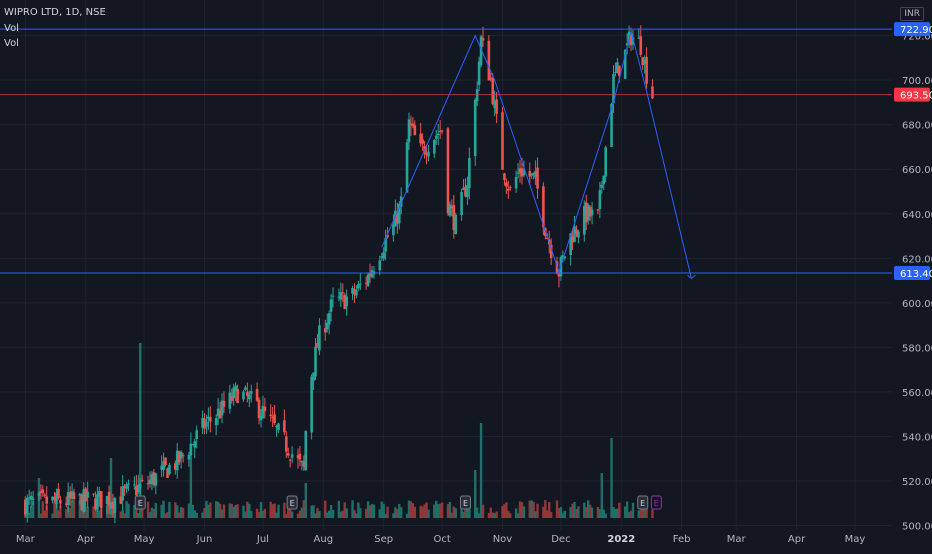  Describe the element at coordinates (262, 539) in the screenshot. I see `x-tick-label: Jul` at that location.